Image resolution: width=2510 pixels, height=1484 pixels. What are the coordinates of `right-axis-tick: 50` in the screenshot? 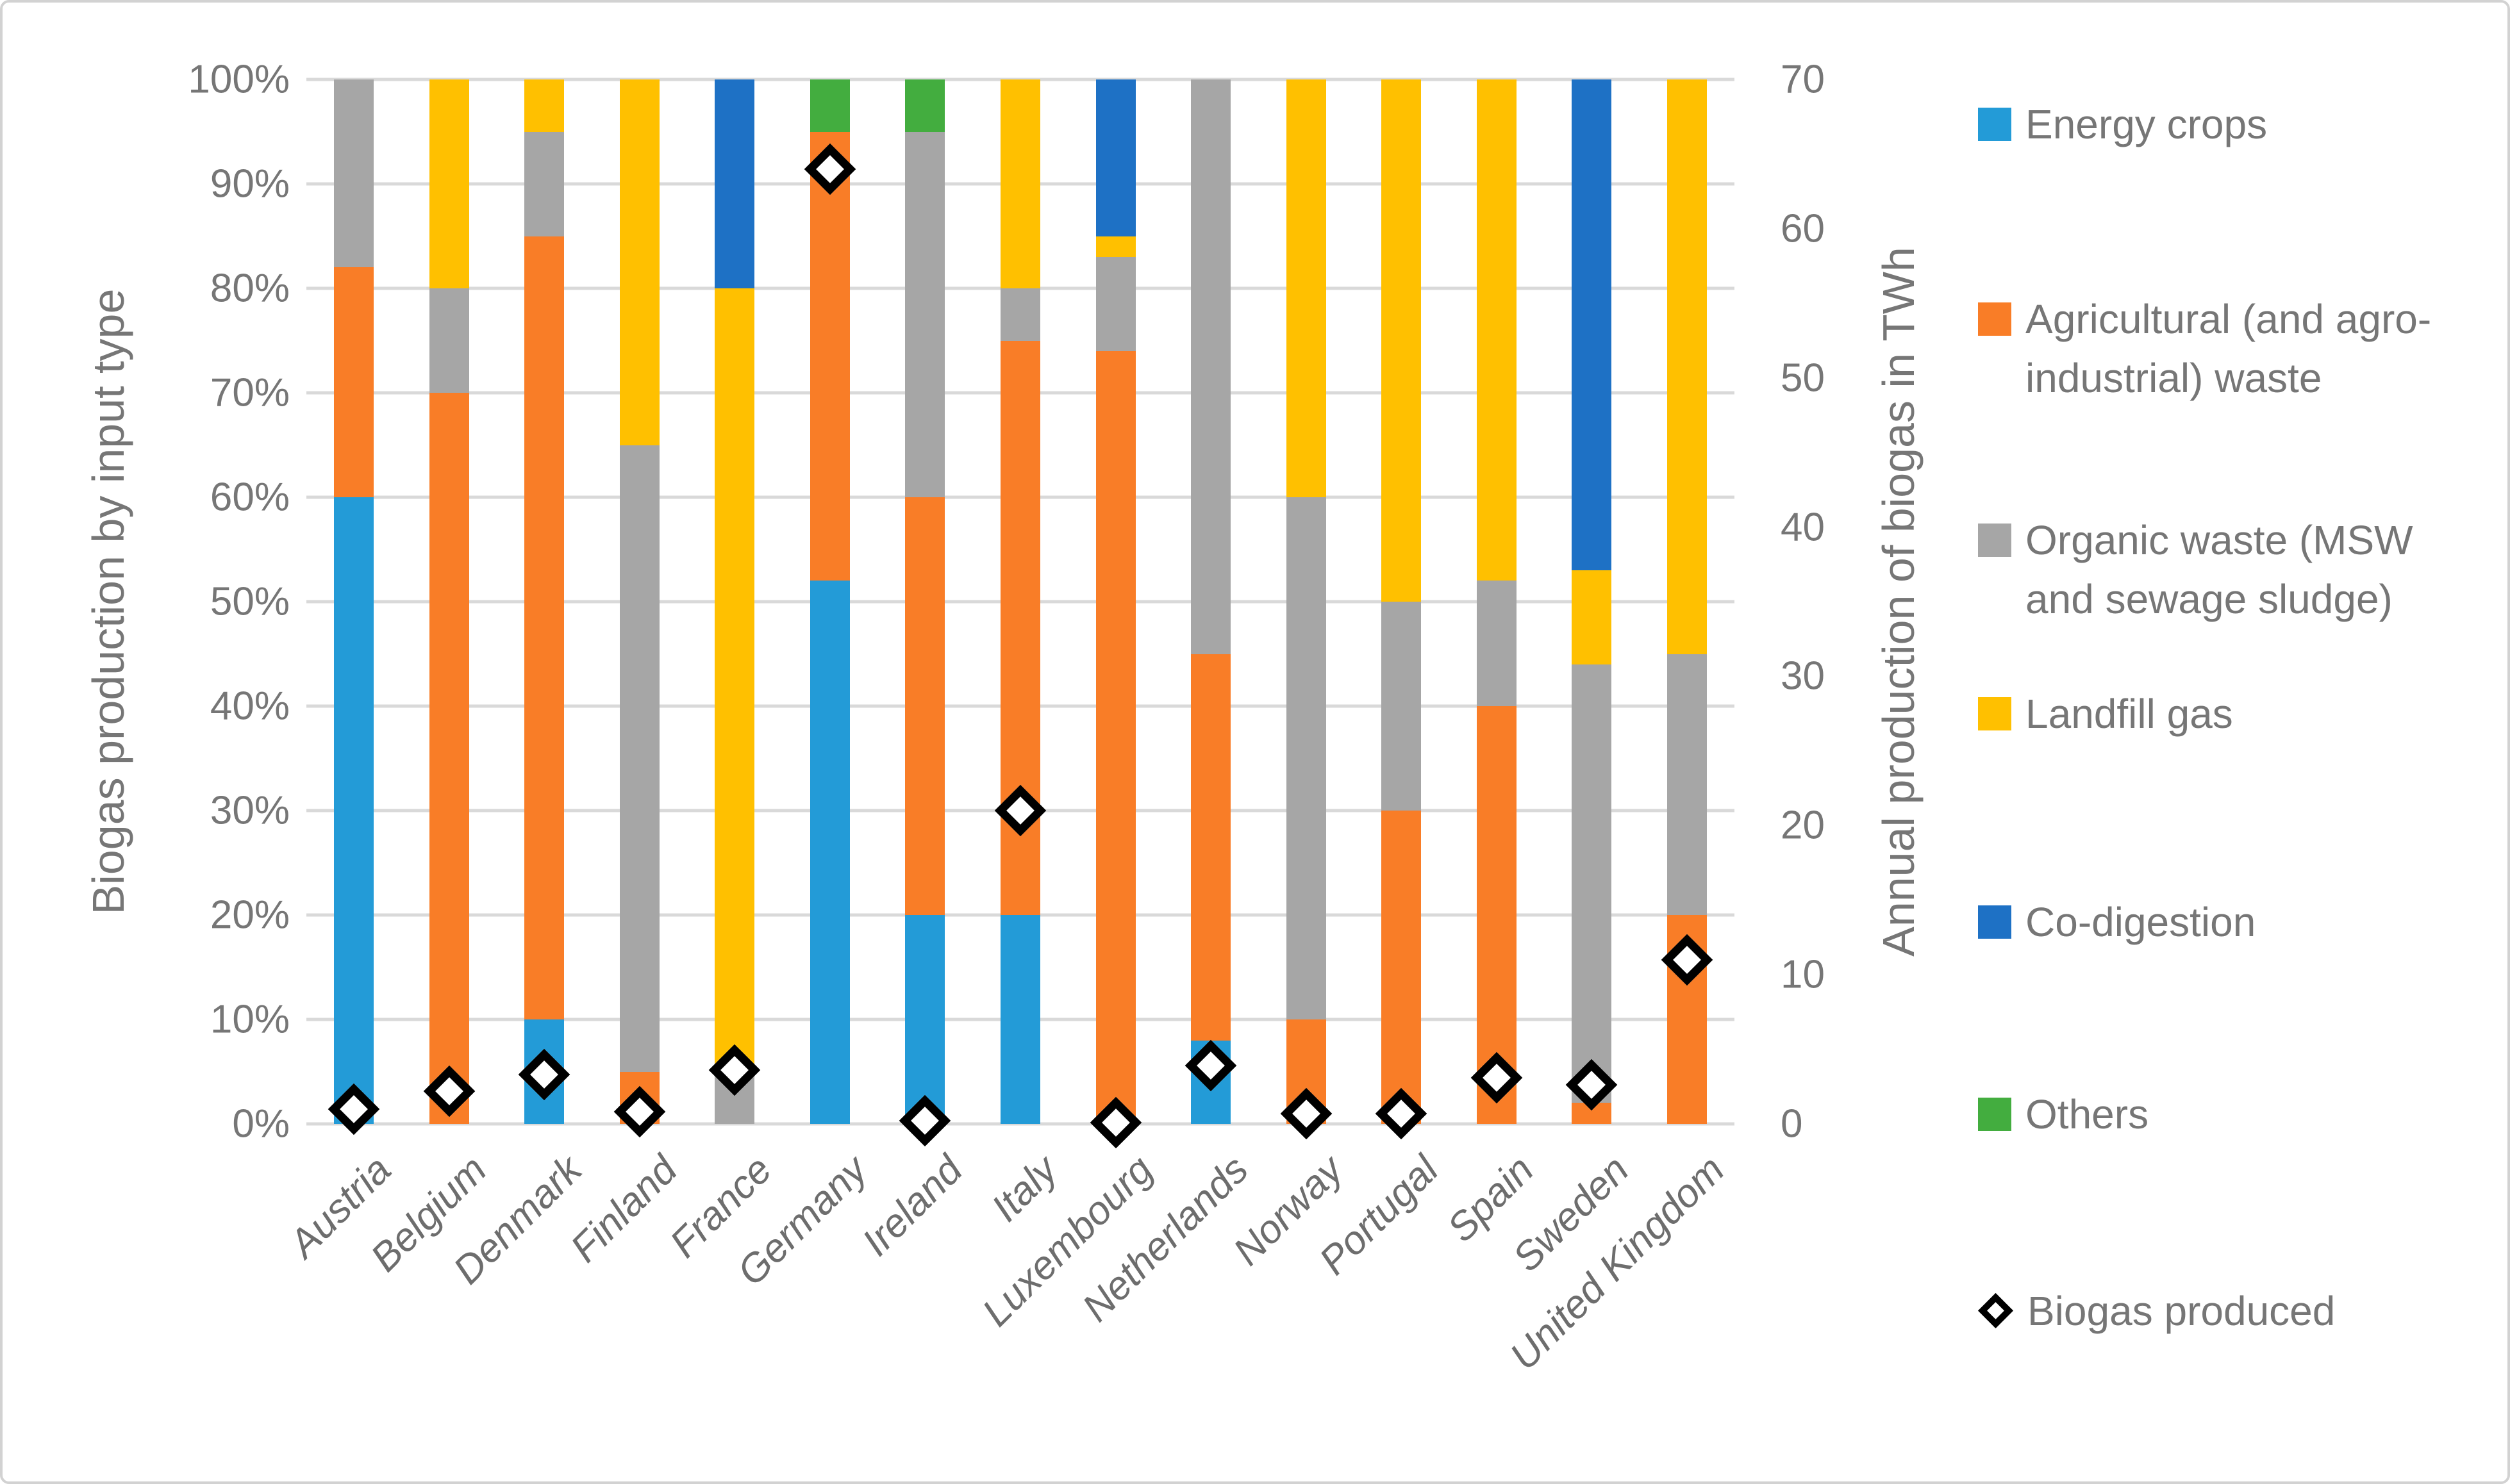 It's located at (1803, 378).